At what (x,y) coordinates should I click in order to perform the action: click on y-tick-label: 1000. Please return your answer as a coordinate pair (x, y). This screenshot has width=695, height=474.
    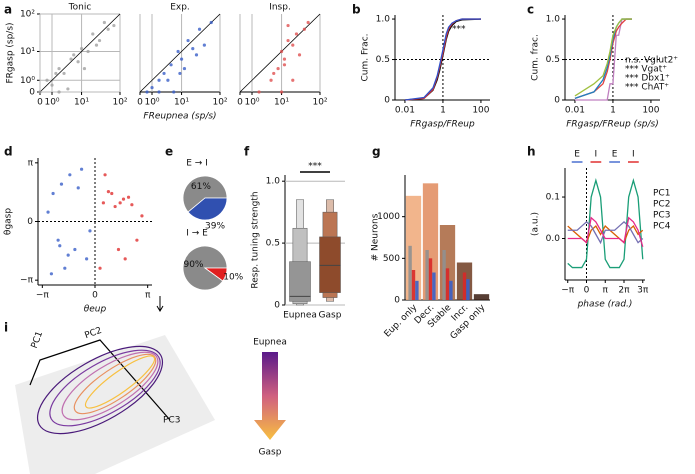
    Looking at the image, I should click on (388, 217).